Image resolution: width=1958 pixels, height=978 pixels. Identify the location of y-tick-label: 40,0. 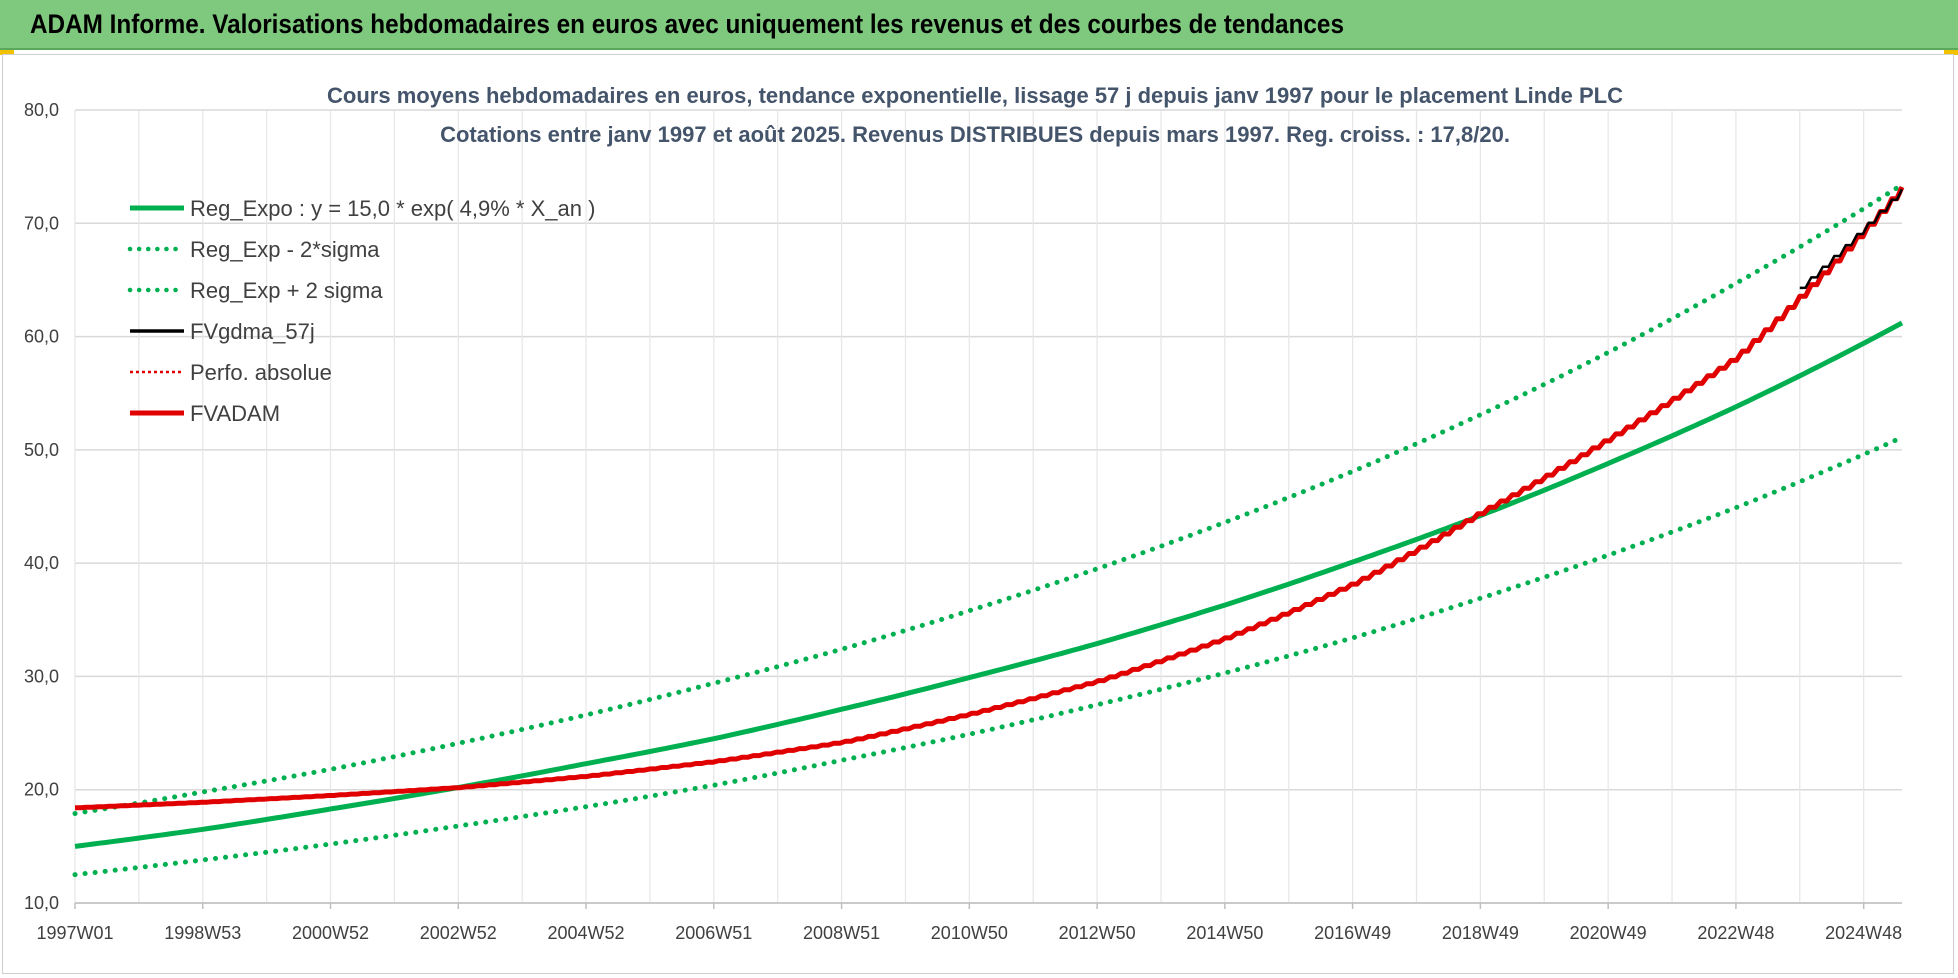
(41, 563).